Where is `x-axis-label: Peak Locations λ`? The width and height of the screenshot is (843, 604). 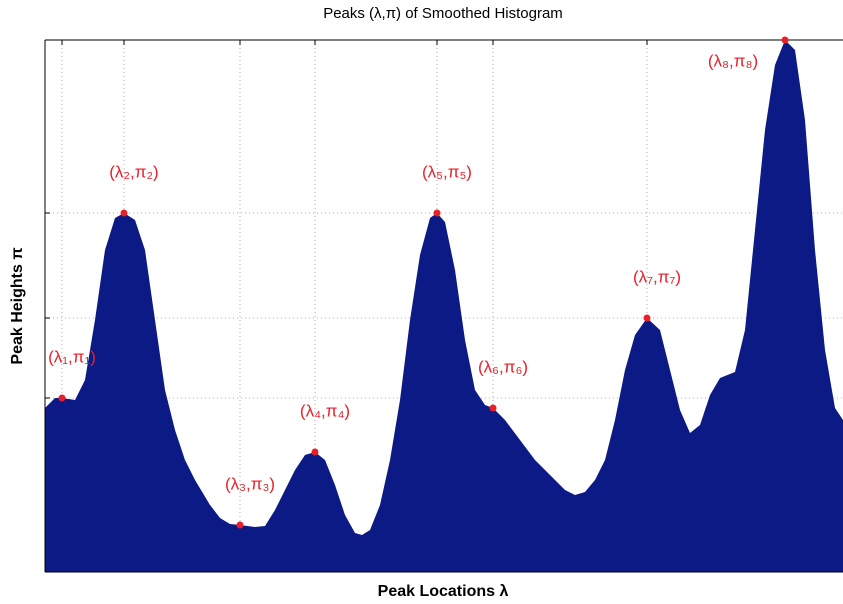 x-axis-label: Peak Locations λ is located at coordinates (443, 591).